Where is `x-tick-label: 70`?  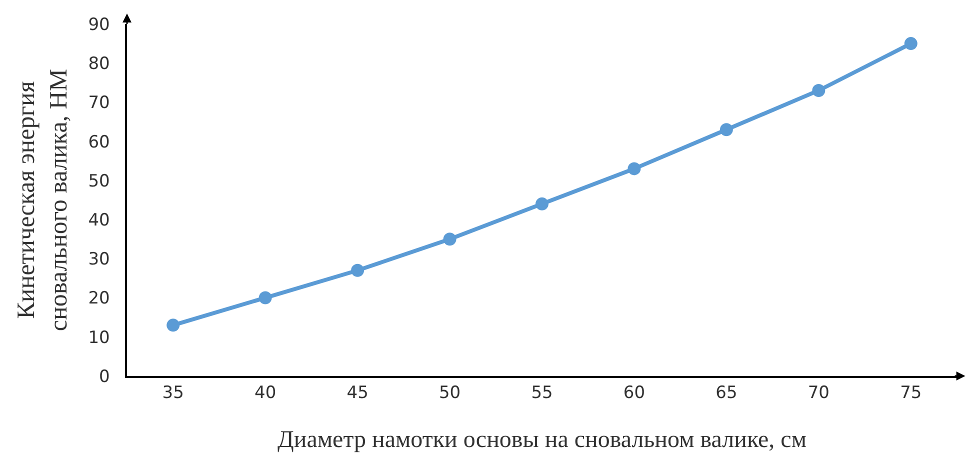 x-tick-label: 70 is located at coordinates (819, 393).